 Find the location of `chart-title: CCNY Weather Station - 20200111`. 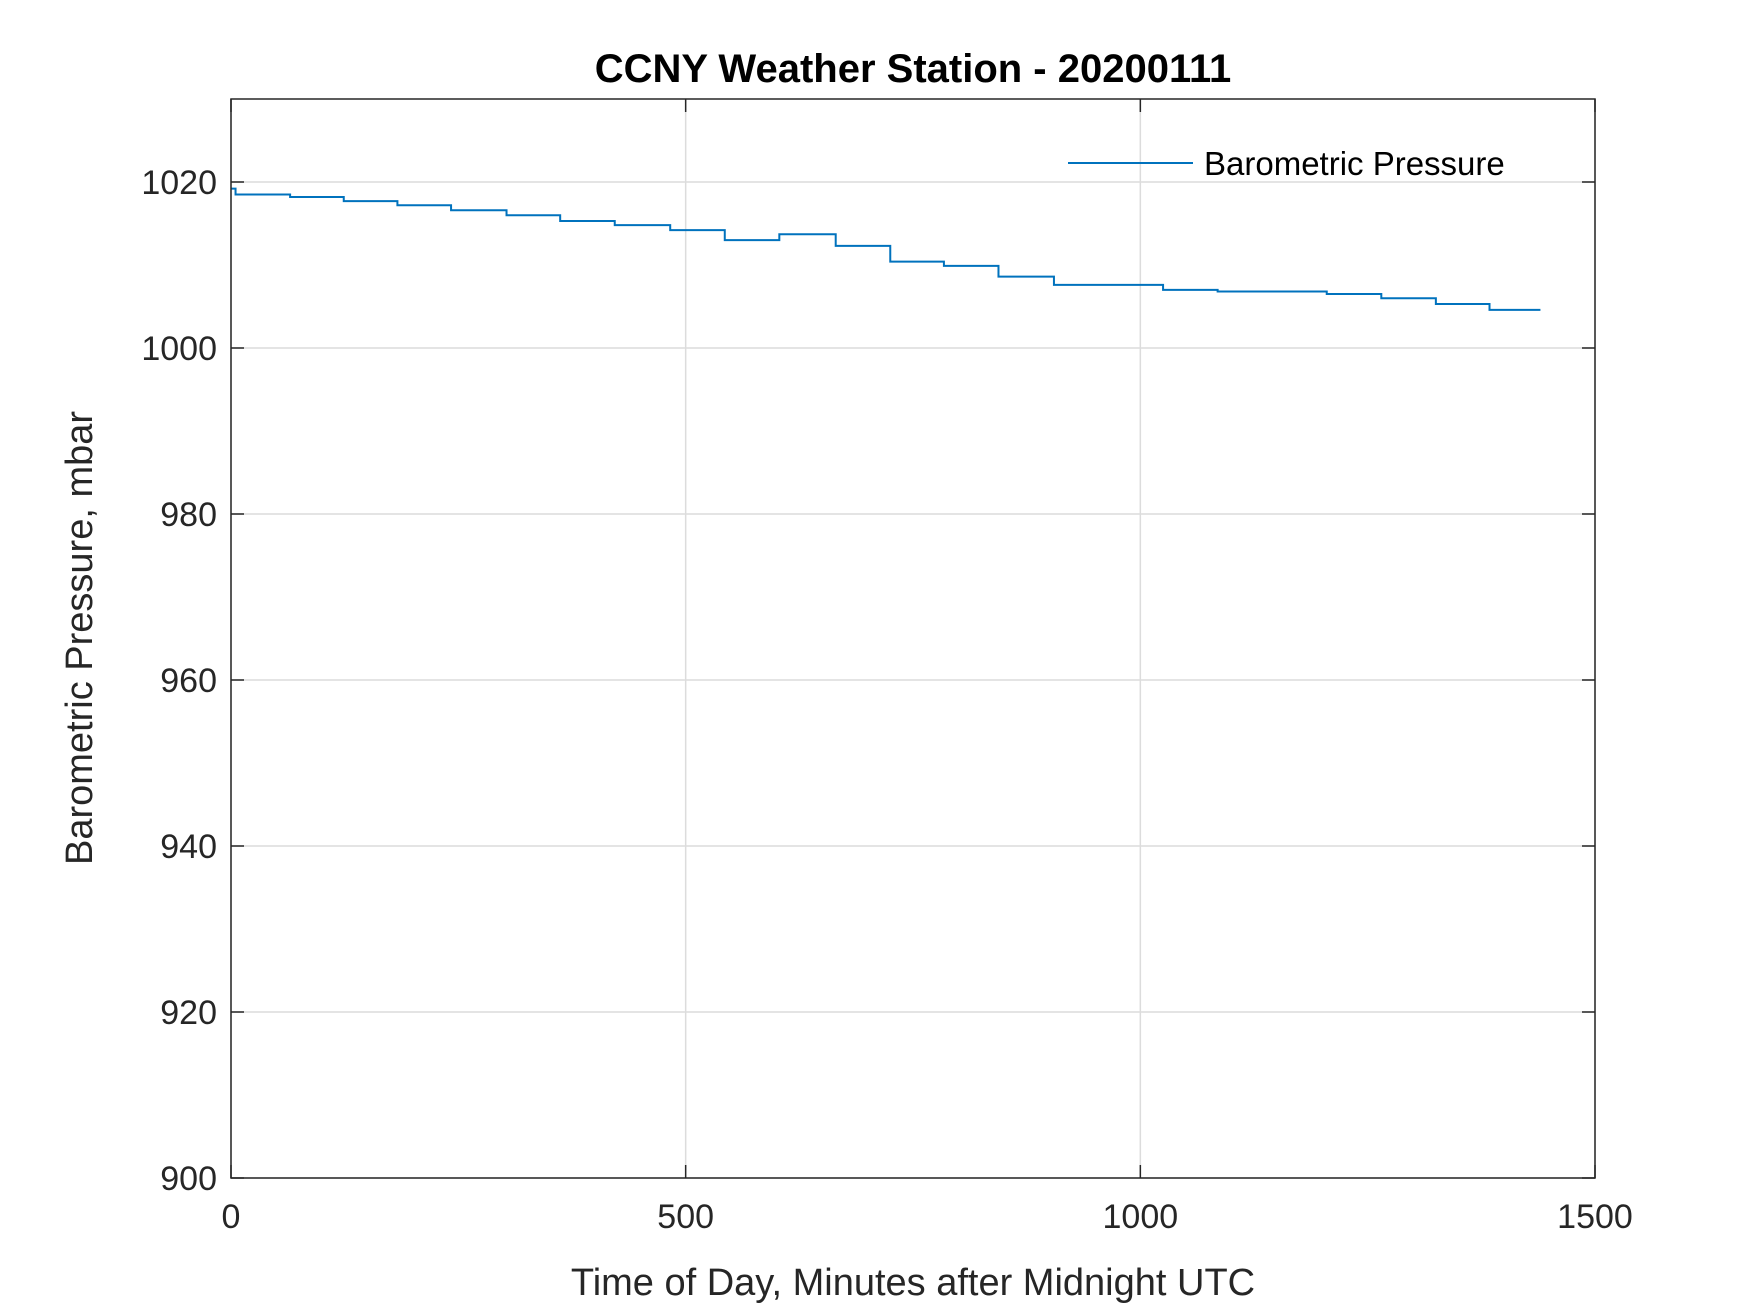

chart-title: CCNY Weather Station - 20200111 is located at coordinates (913, 69).